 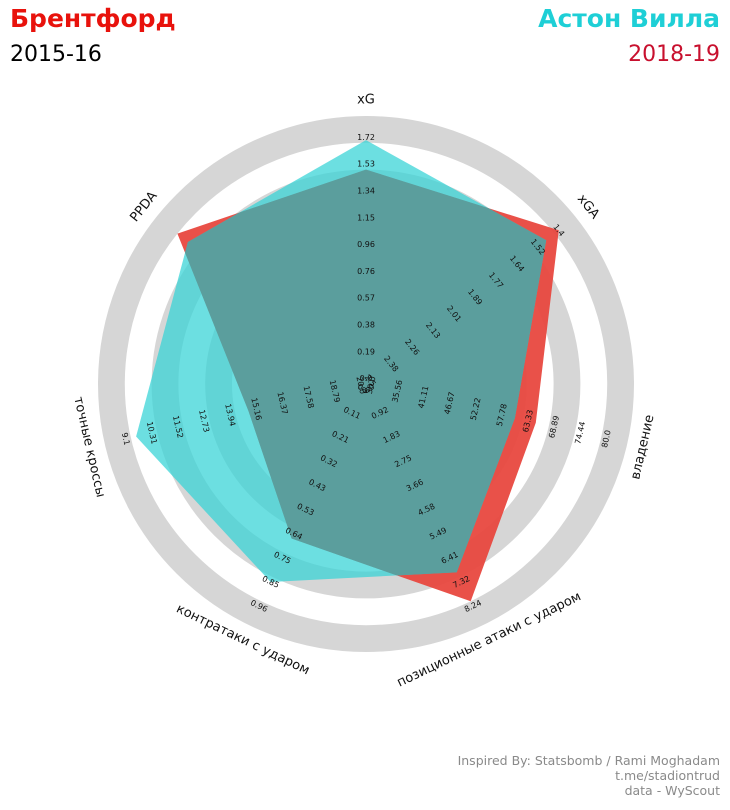 What do you see at coordinates (366, 164) in the screenshot?
I see `axis-tick-label: 1.53` at bounding box center [366, 164].